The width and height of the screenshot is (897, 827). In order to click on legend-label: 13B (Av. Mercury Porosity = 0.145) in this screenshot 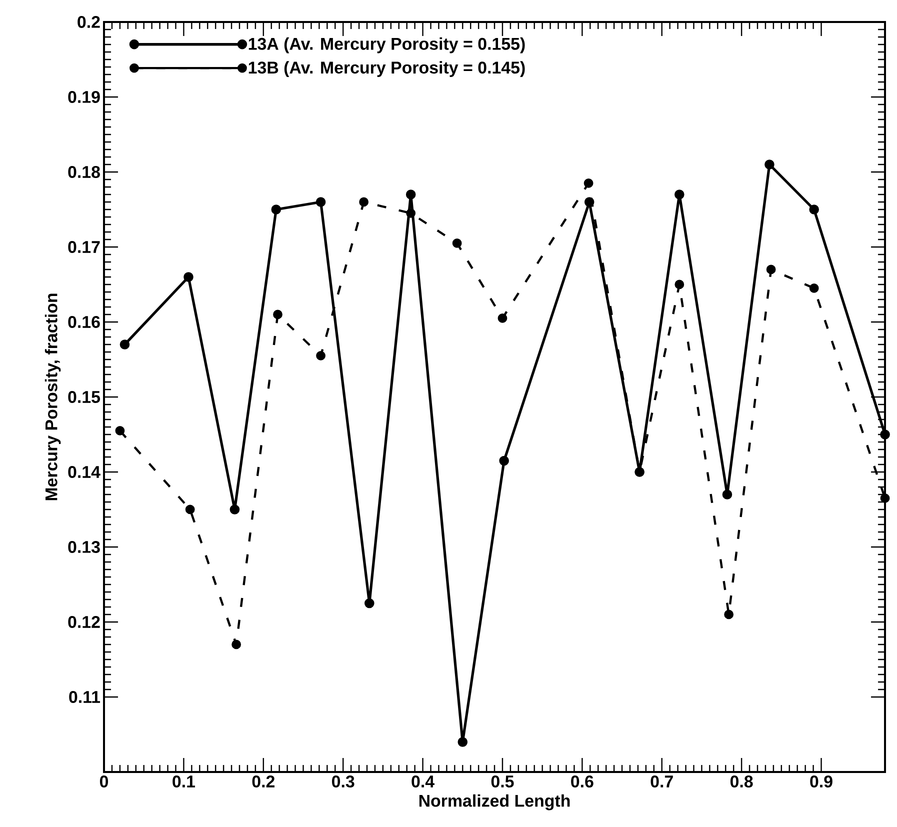, I will do `click(386, 69)`.